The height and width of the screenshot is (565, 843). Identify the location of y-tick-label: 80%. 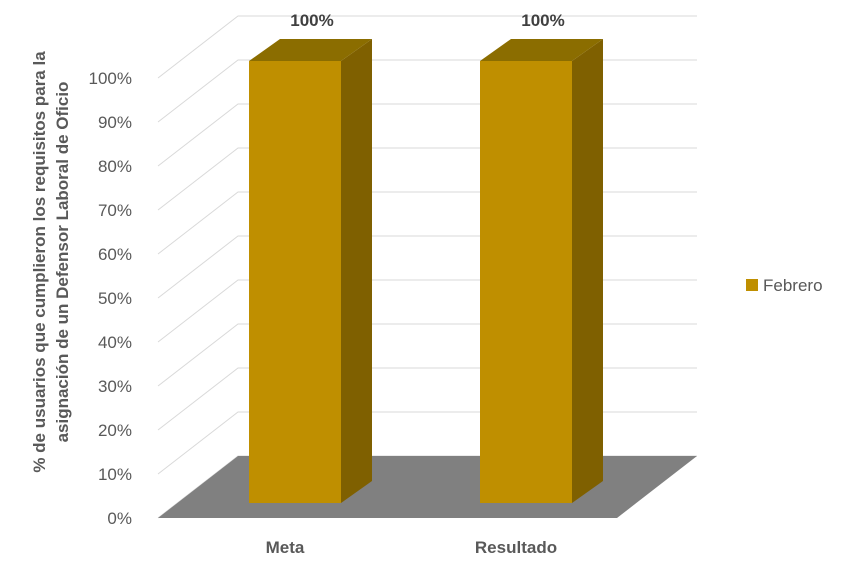
(115, 166).